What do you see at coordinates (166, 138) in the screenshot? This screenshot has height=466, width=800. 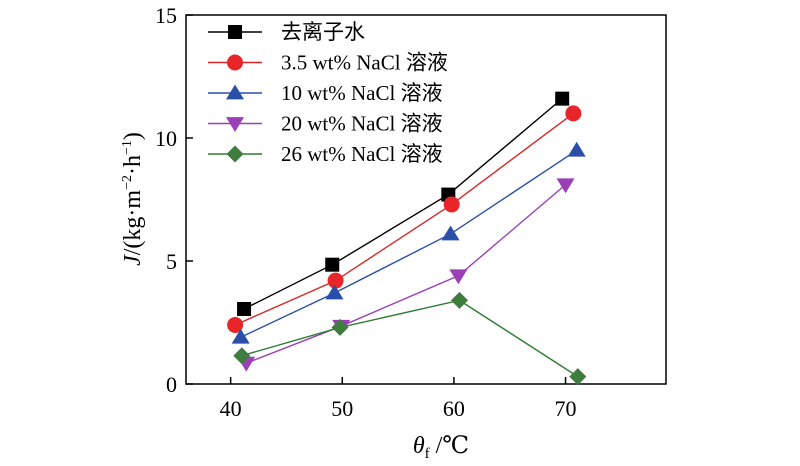 I see `y-tick-label: 10` at bounding box center [166, 138].